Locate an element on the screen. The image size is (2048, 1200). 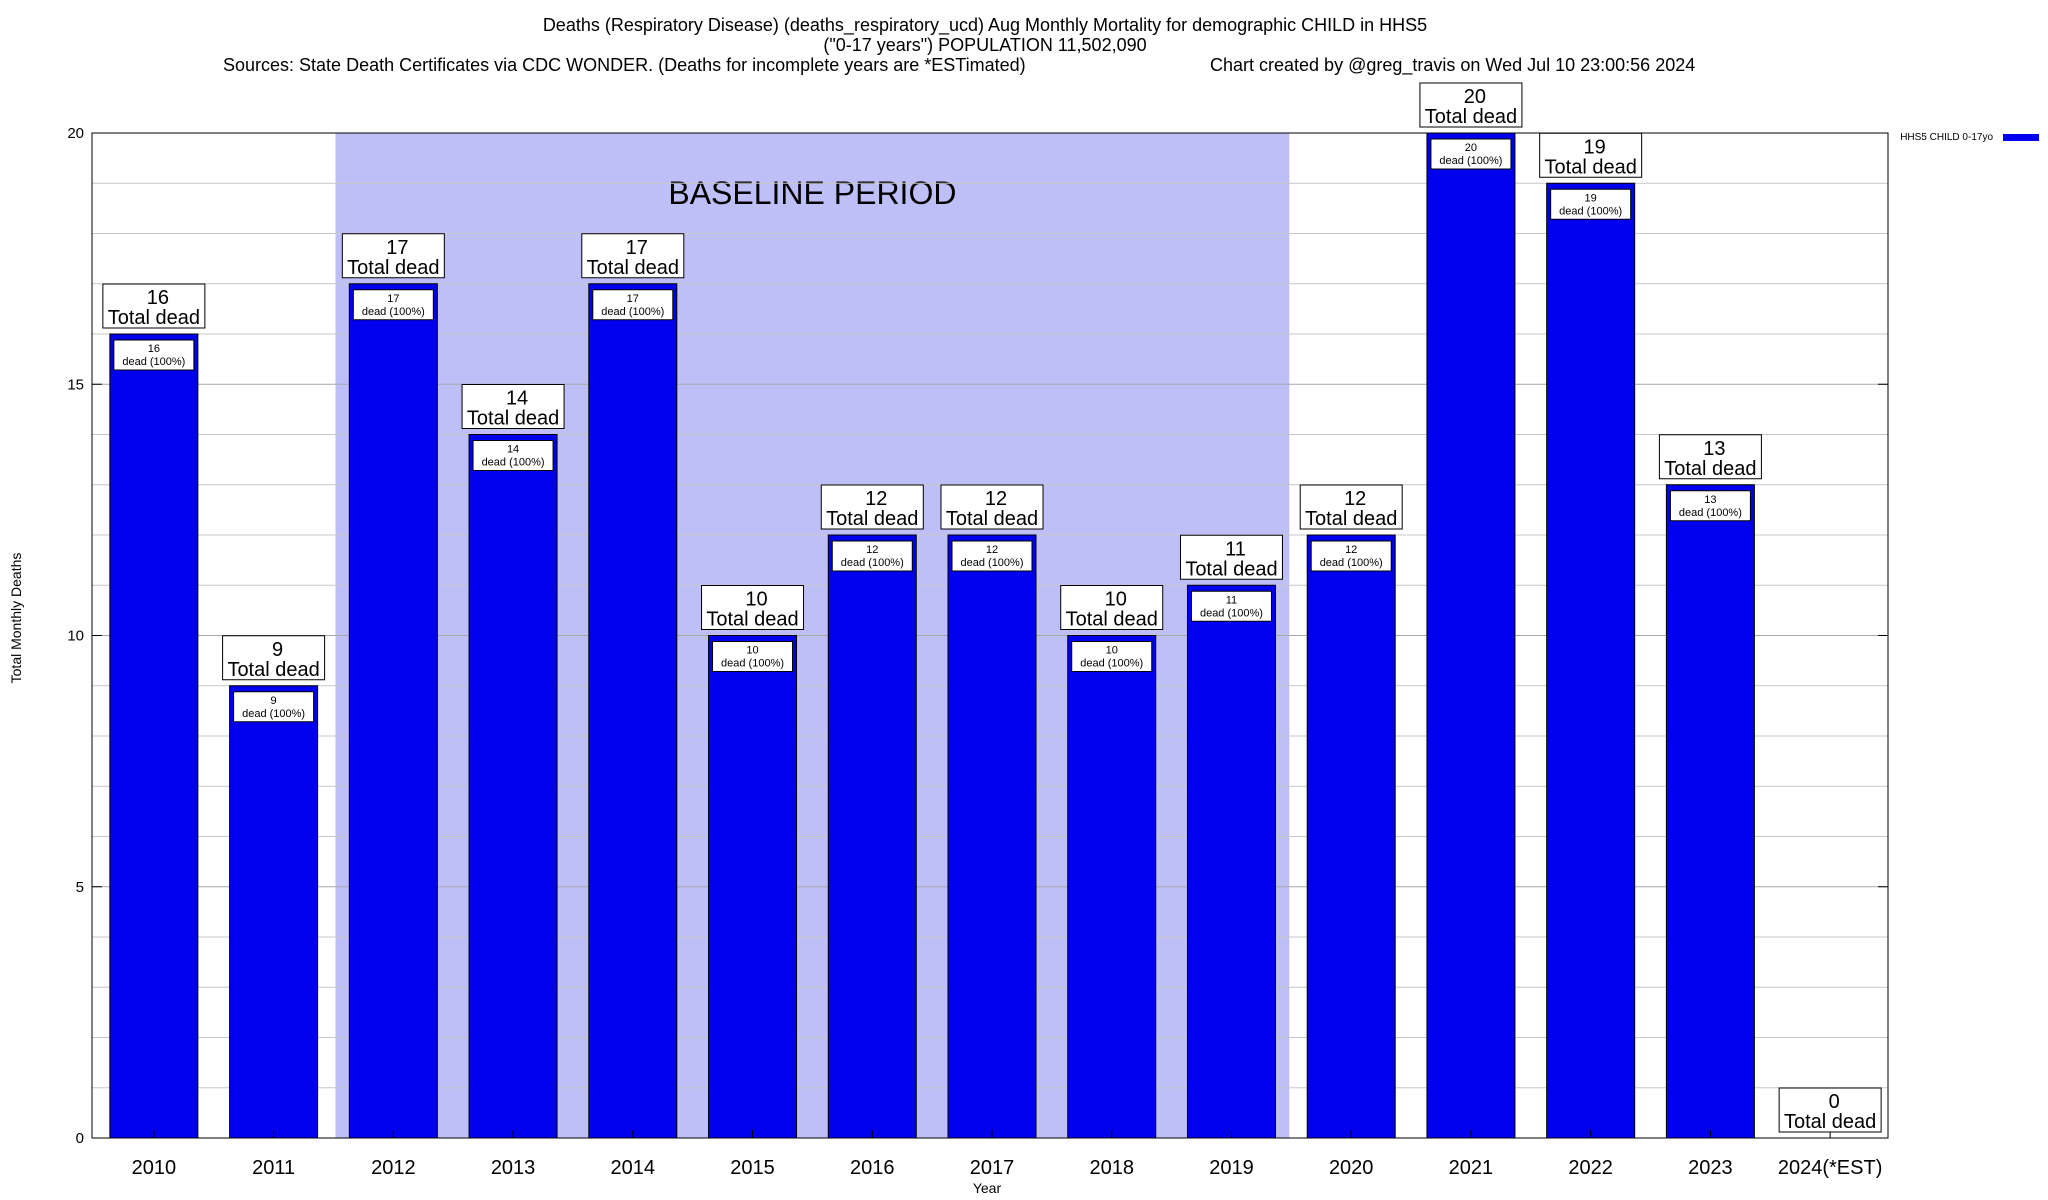
bar-total-value: 0 is located at coordinates (1834, 1102).